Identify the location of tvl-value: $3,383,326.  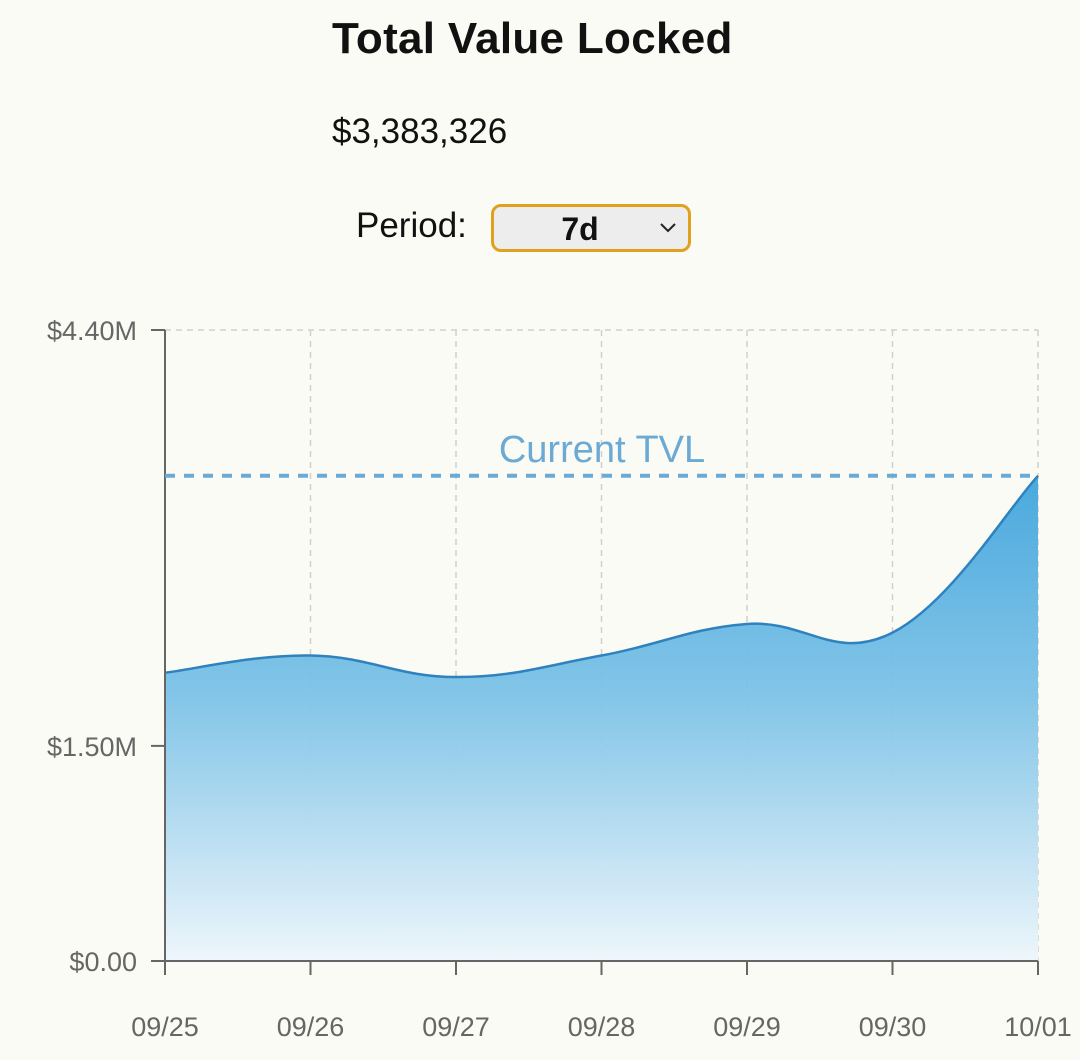
(420, 131).